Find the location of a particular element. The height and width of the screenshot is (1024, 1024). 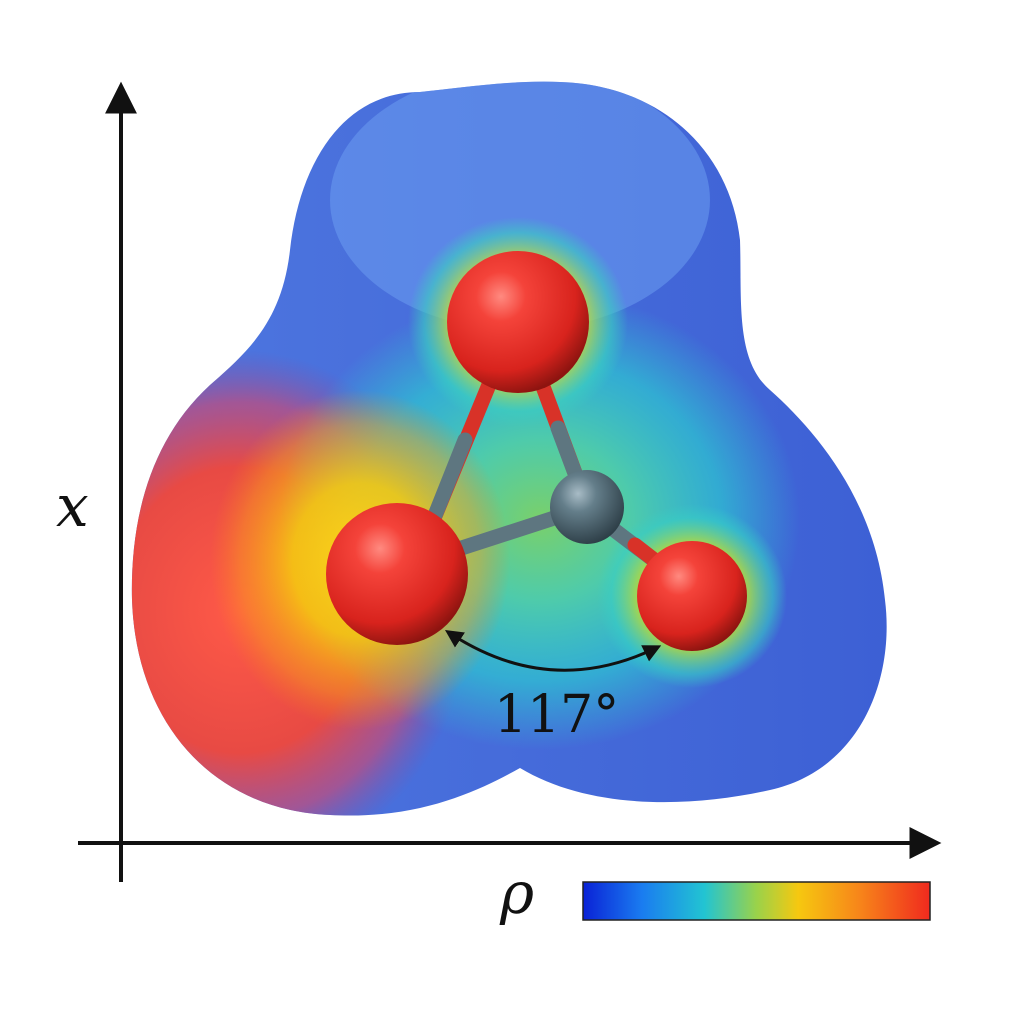

angle-label: 117° is located at coordinates (556, 715).